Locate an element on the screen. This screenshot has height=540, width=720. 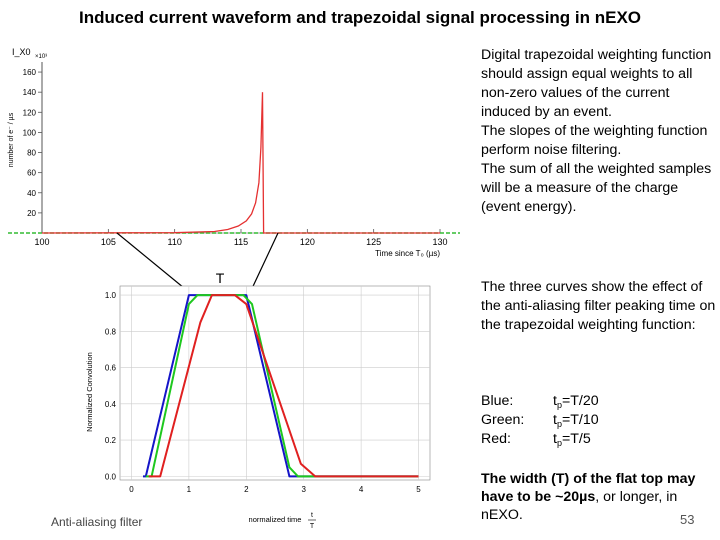
chart2-y-tick-label: 0.8 is located at coordinates (111, 331).